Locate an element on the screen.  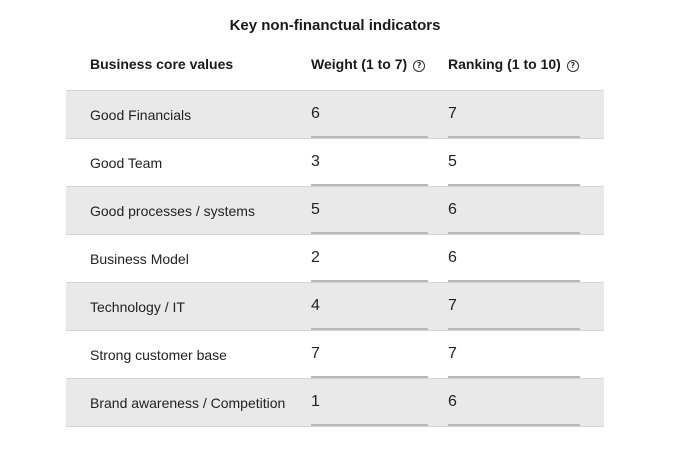
table-row: Good Financials is located at coordinates (335, 115).